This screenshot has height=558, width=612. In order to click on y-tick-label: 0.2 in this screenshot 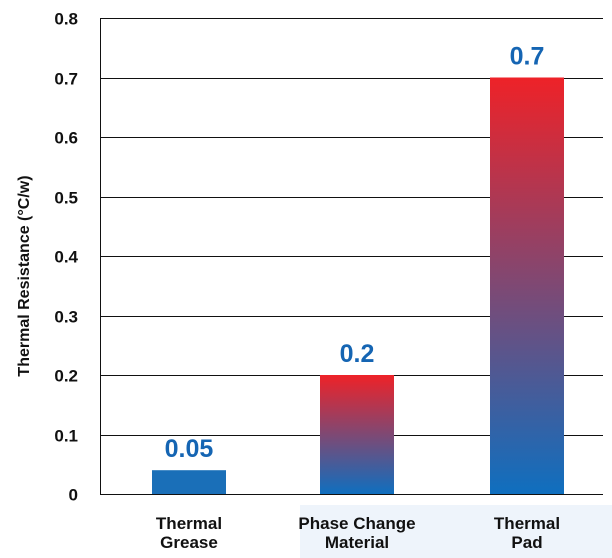, I will do `click(66, 376)`.